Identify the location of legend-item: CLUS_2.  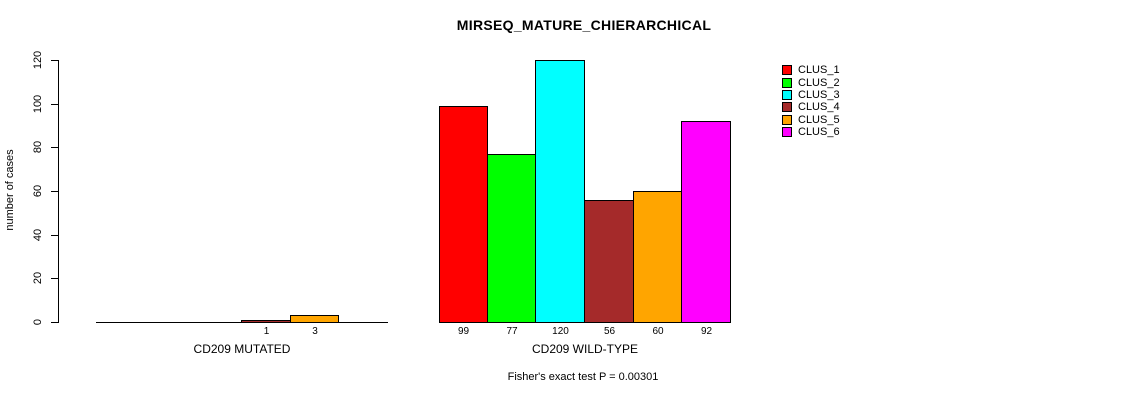
(811, 82).